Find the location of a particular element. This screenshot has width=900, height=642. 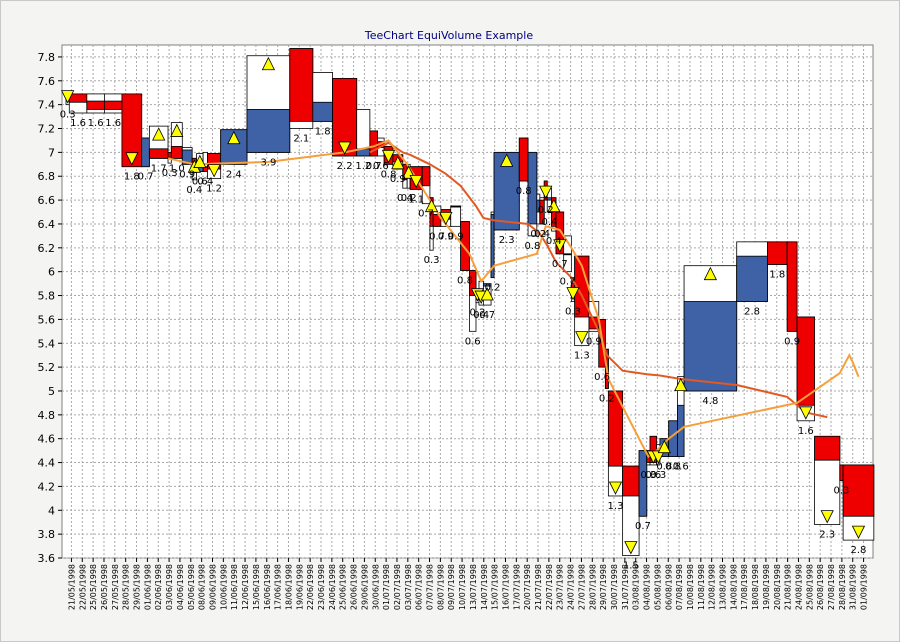

x-tick-label: 27/07/1998 is located at coordinates (581, 587).